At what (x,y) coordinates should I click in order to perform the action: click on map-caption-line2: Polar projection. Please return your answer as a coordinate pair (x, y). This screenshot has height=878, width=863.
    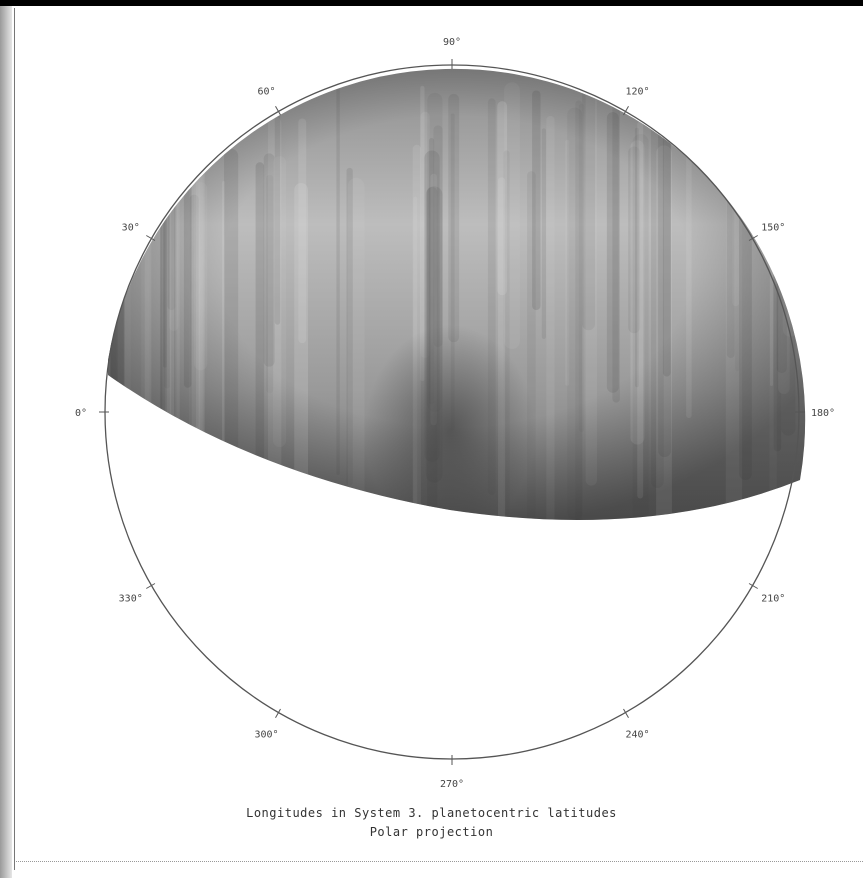
    Looking at the image, I should click on (431, 832).